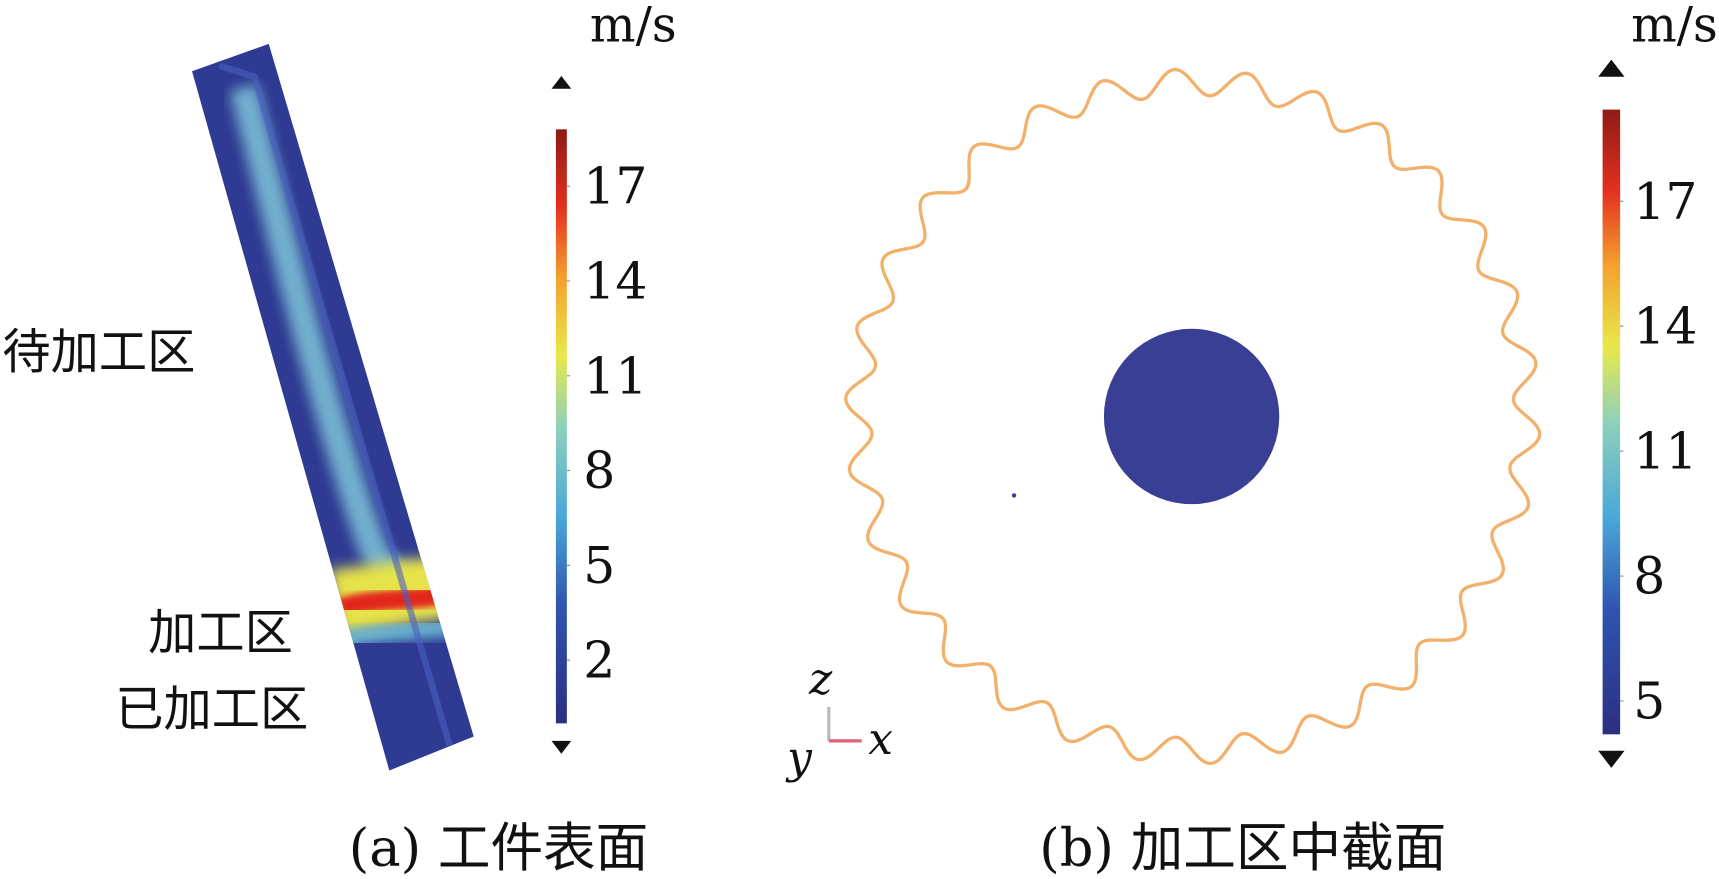 This screenshot has width=1719, height=879. I want to click on workpiece-section, so click(1191, 416).